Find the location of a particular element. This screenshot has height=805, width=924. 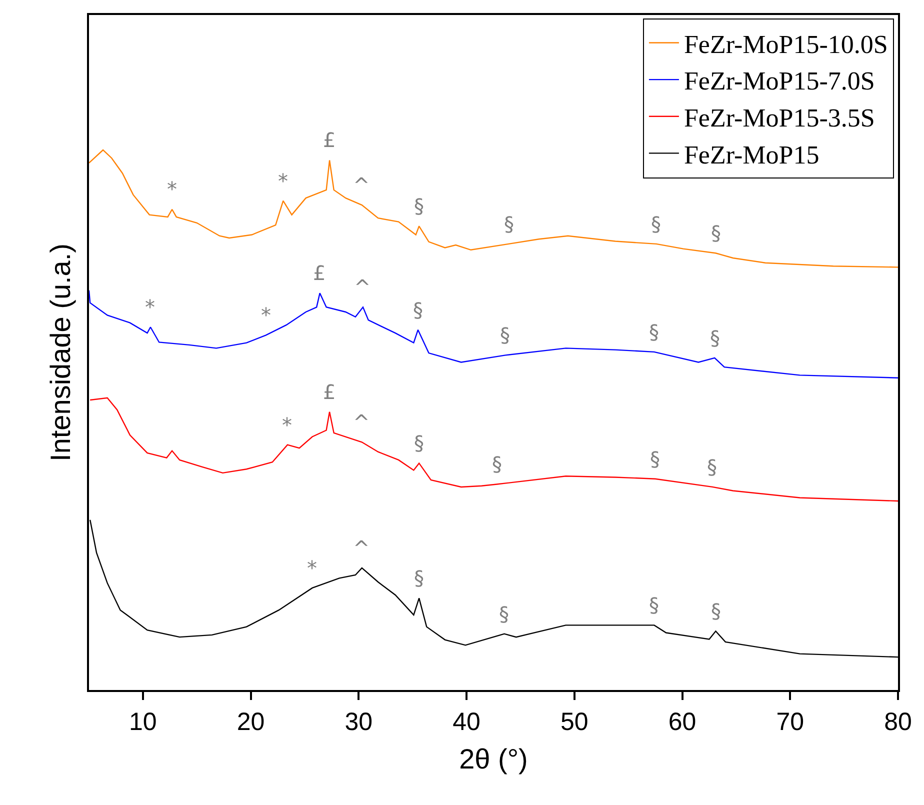

y-axis-title: Intensidade (u.a.) is located at coordinates (60, 353).